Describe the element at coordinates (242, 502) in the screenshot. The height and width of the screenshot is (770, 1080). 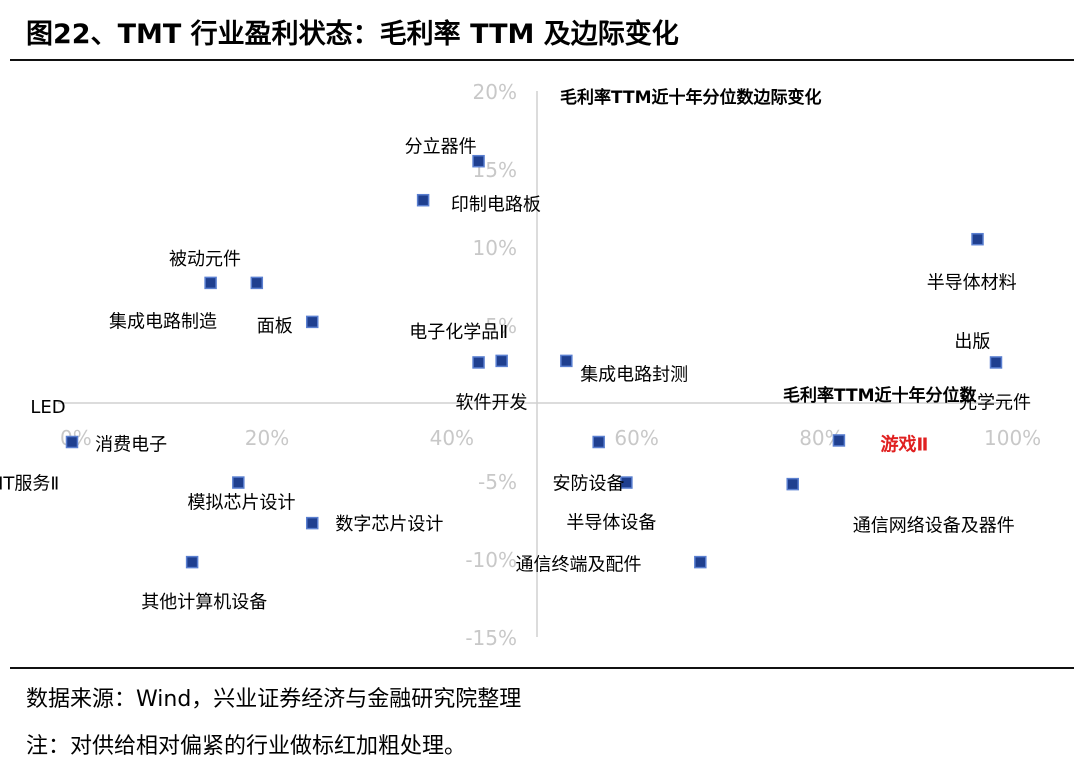
I see `point-label: 模拟芯片设计` at that location.